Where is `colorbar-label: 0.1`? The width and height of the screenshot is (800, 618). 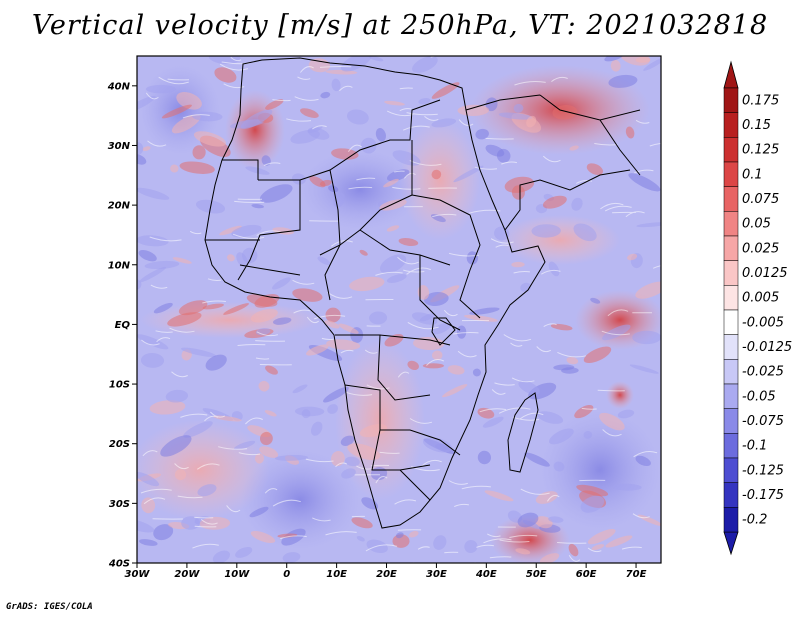
colorbar-label: 0.1 is located at coordinates (752, 174).